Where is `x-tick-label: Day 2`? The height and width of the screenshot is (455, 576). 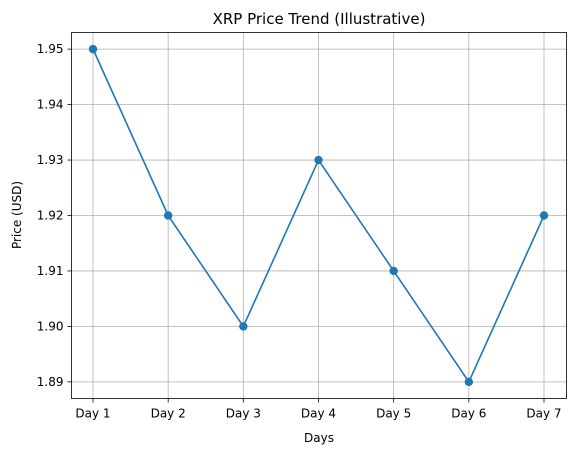
x-tick-label: Day 2 is located at coordinates (168, 414).